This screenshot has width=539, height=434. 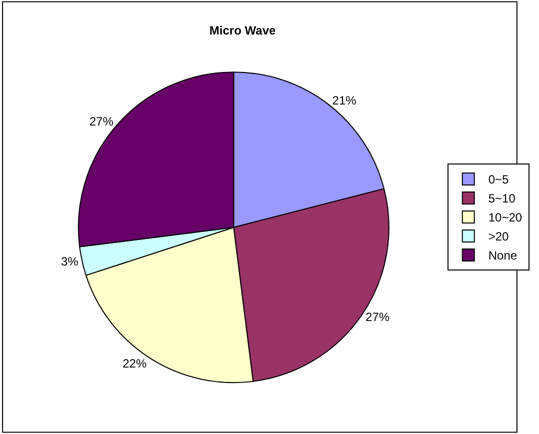 I want to click on legend-label: 10~20, so click(x=505, y=217).